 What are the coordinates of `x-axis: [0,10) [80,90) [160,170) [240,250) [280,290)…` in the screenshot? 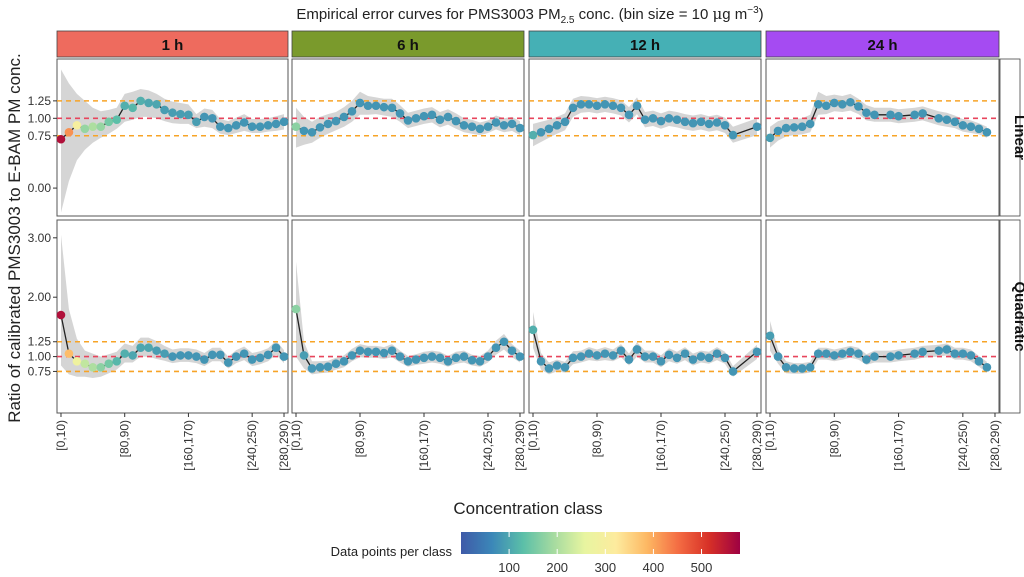 It's located at (528, 442).